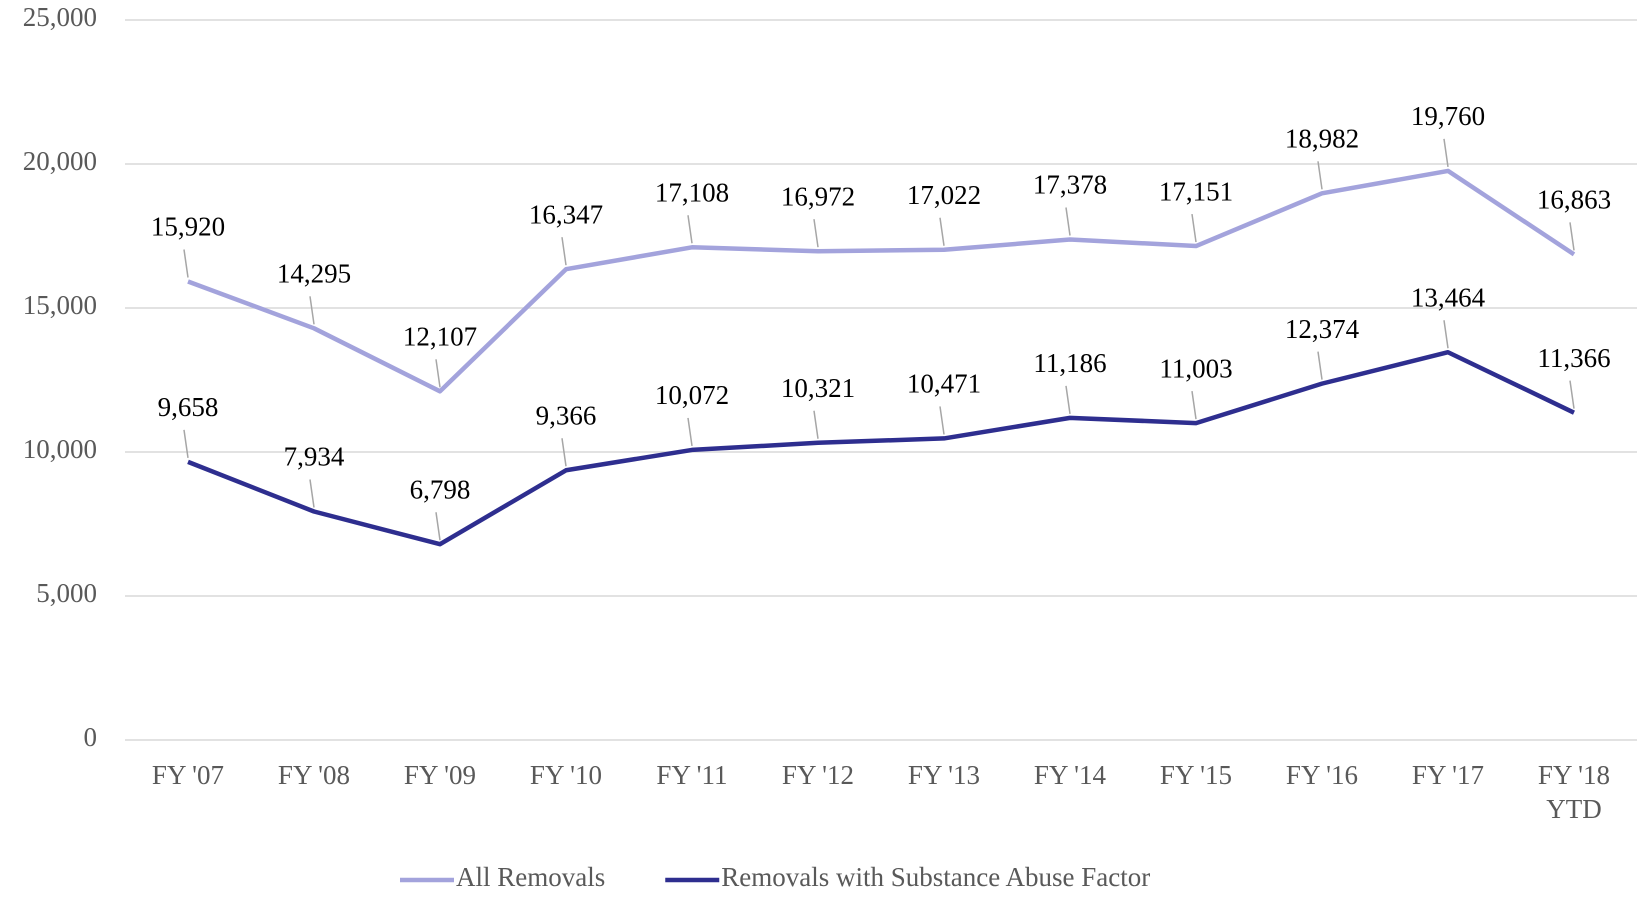 Image resolution: width=1645 pixels, height=905 pixels. What do you see at coordinates (1573, 358) in the screenshot?
I see `data-label: 11,366` at bounding box center [1573, 358].